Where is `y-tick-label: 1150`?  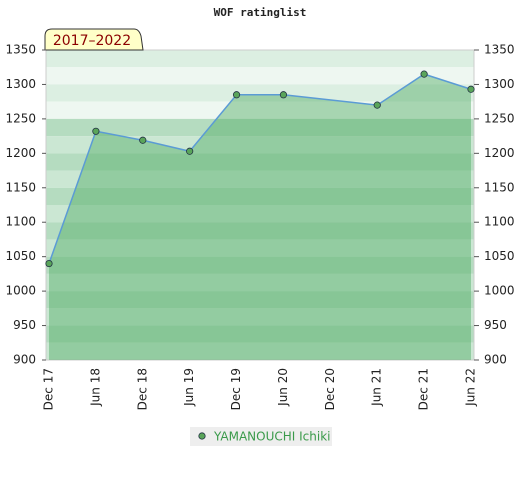
y-tick-label: 1150 is located at coordinates (20, 187).